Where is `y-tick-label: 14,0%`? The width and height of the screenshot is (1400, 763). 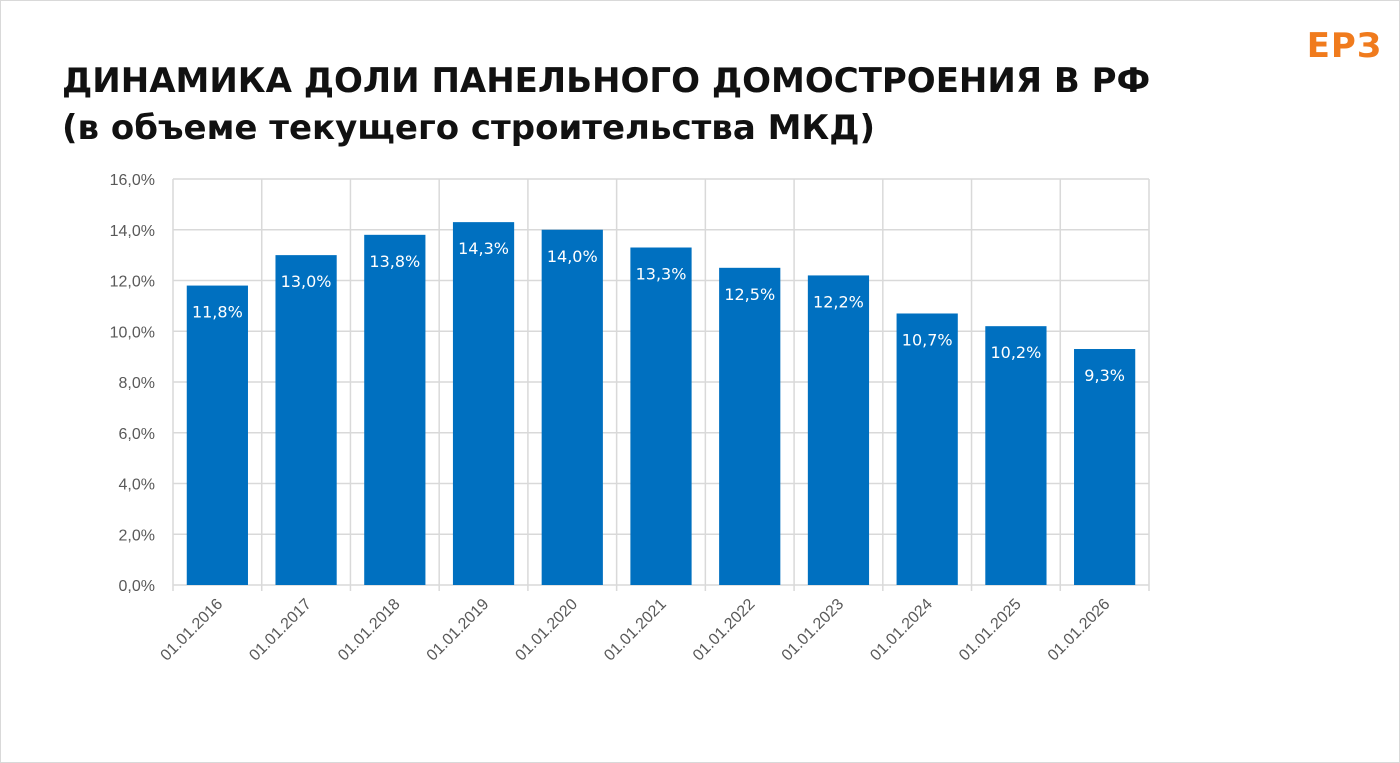 y-tick-label: 14,0% is located at coordinates (132, 231).